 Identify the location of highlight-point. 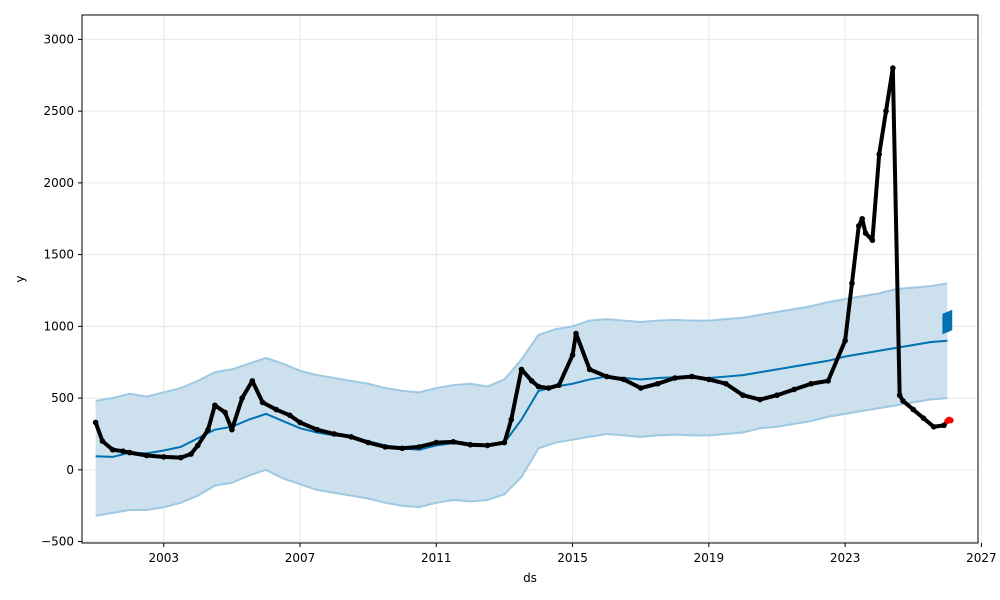
(950, 420).